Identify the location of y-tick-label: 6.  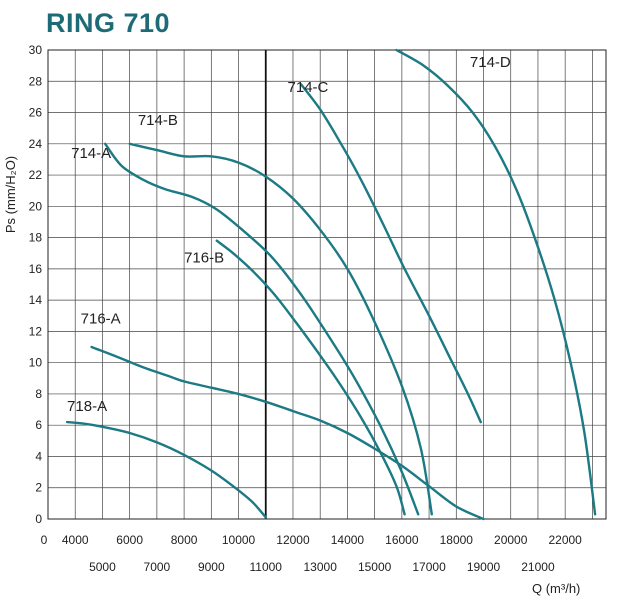
(38, 425).